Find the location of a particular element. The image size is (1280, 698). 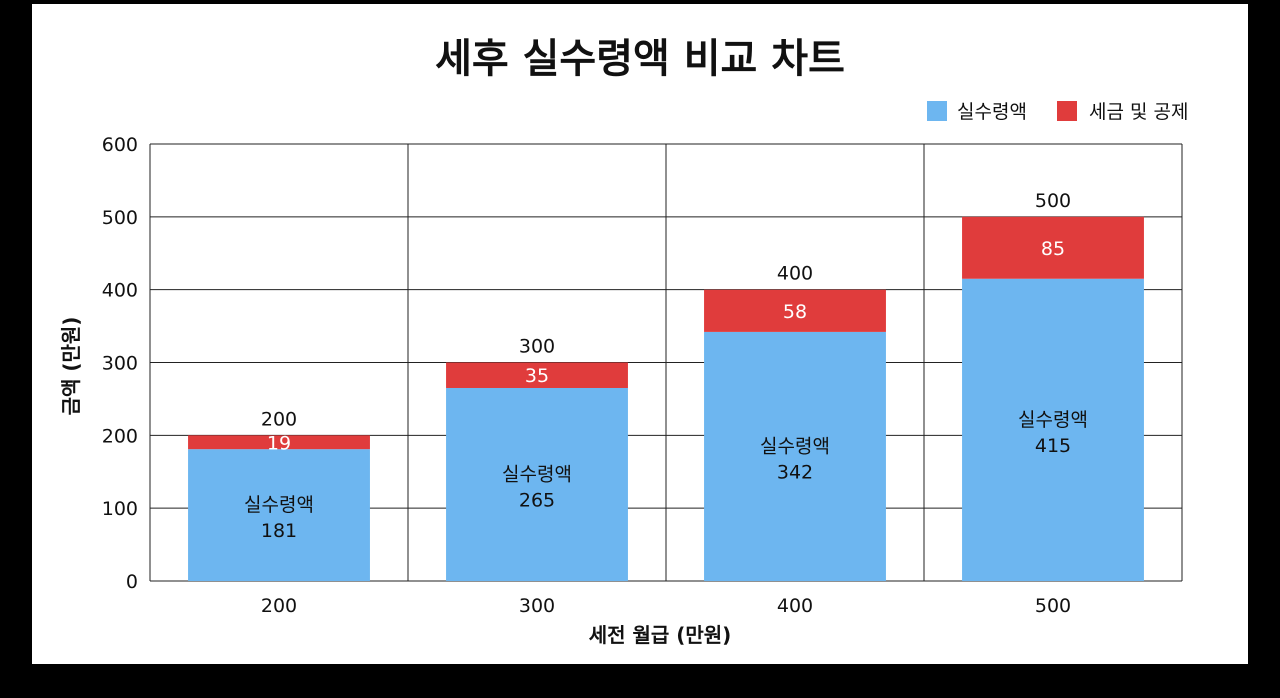

x-tick-label-300: 300 is located at coordinates (537, 606).